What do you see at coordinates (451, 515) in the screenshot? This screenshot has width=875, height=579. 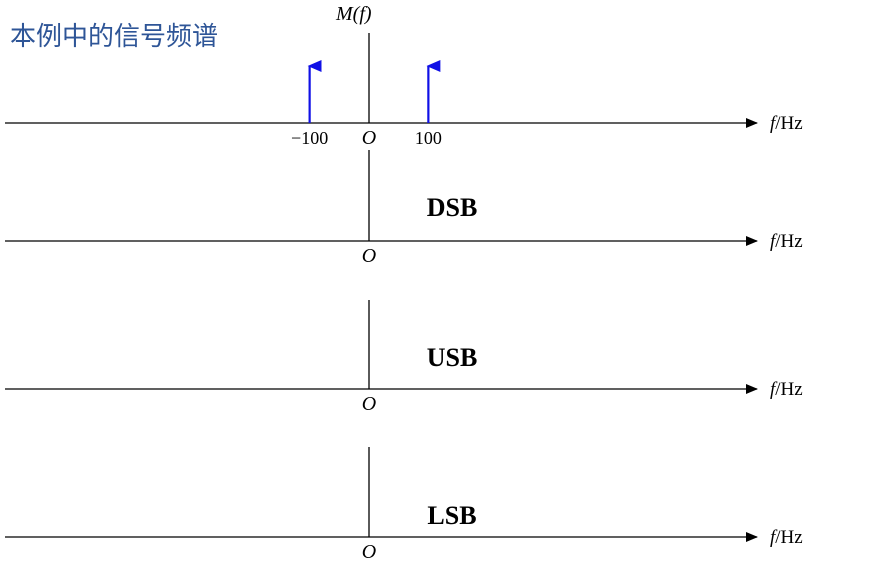 I see `modulation-label: LSB` at bounding box center [451, 515].